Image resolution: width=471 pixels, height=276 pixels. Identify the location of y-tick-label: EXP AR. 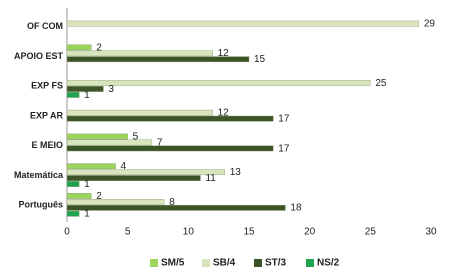
(47, 115).